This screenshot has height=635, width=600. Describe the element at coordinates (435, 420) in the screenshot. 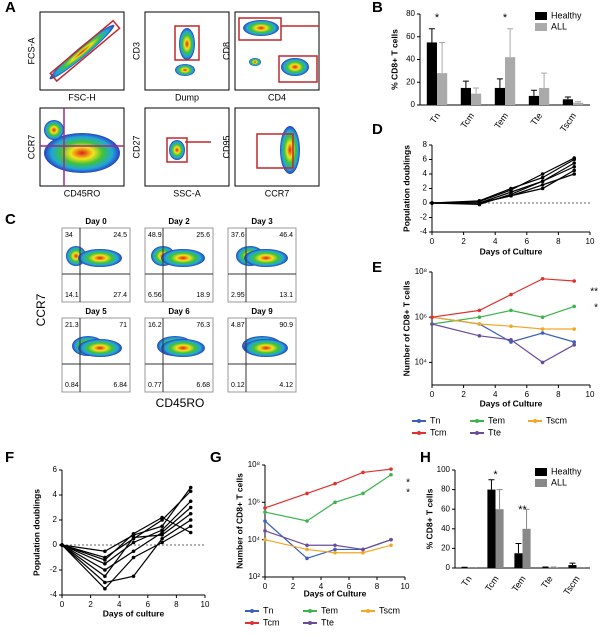

I see `legend-label: Tn` at that location.